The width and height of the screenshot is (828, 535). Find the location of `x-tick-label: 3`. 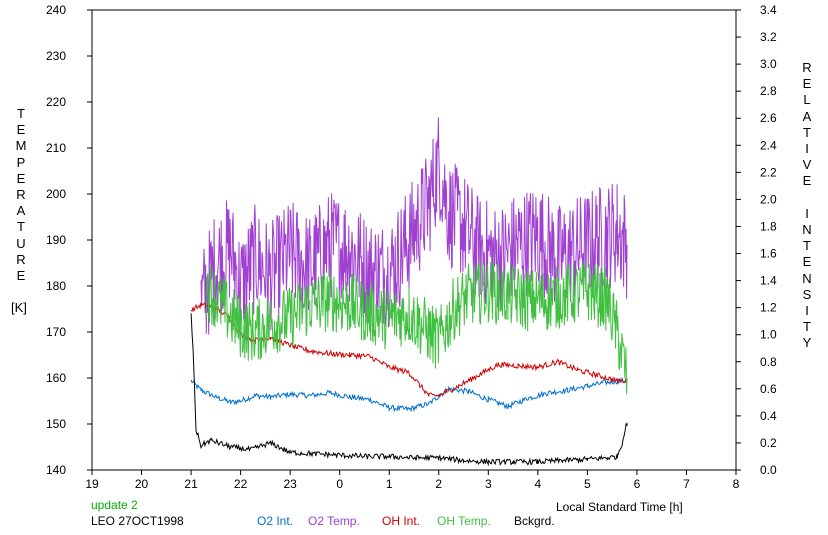

x-tick-label: 3 is located at coordinates (488, 484).